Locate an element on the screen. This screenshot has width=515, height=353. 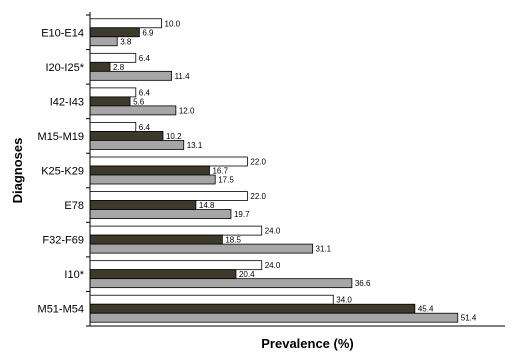
data-label: 16.7 is located at coordinates (220, 171).